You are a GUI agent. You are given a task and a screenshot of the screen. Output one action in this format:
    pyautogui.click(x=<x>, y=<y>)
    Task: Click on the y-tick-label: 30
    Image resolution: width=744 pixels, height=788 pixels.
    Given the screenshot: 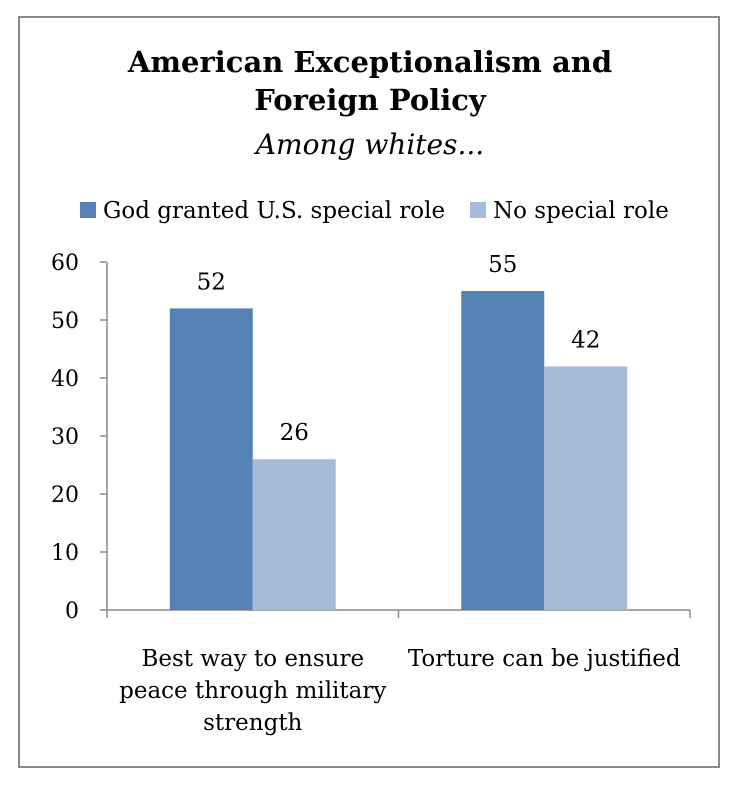 What is the action you would take?
    pyautogui.click(x=65, y=437)
    